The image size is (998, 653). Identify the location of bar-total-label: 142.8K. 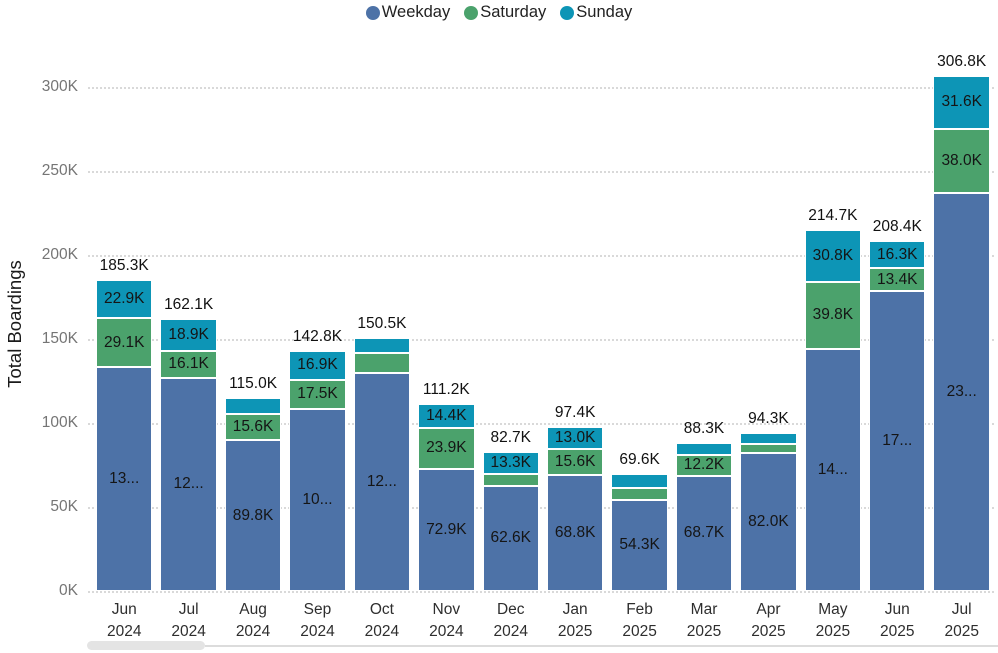
(317, 337).